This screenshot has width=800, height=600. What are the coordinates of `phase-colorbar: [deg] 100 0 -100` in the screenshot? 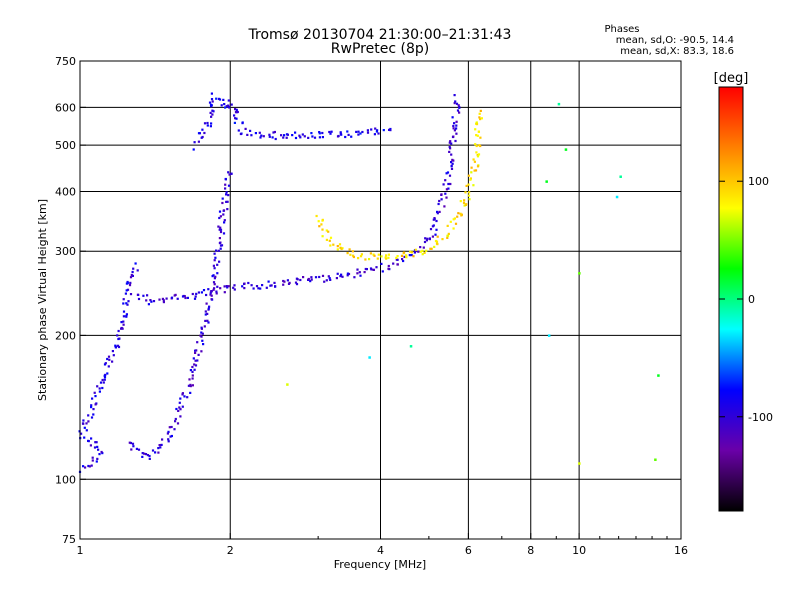 It's located at (743, 291).